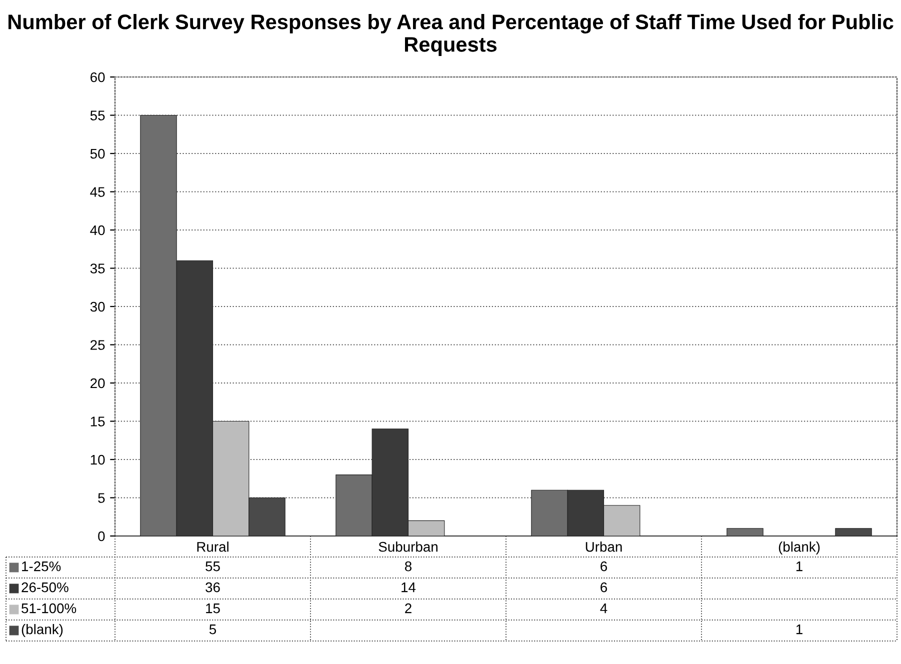 Image resolution: width=901 pixels, height=664 pixels. I want to click on y-tick-label: 40, so click(97, 230).